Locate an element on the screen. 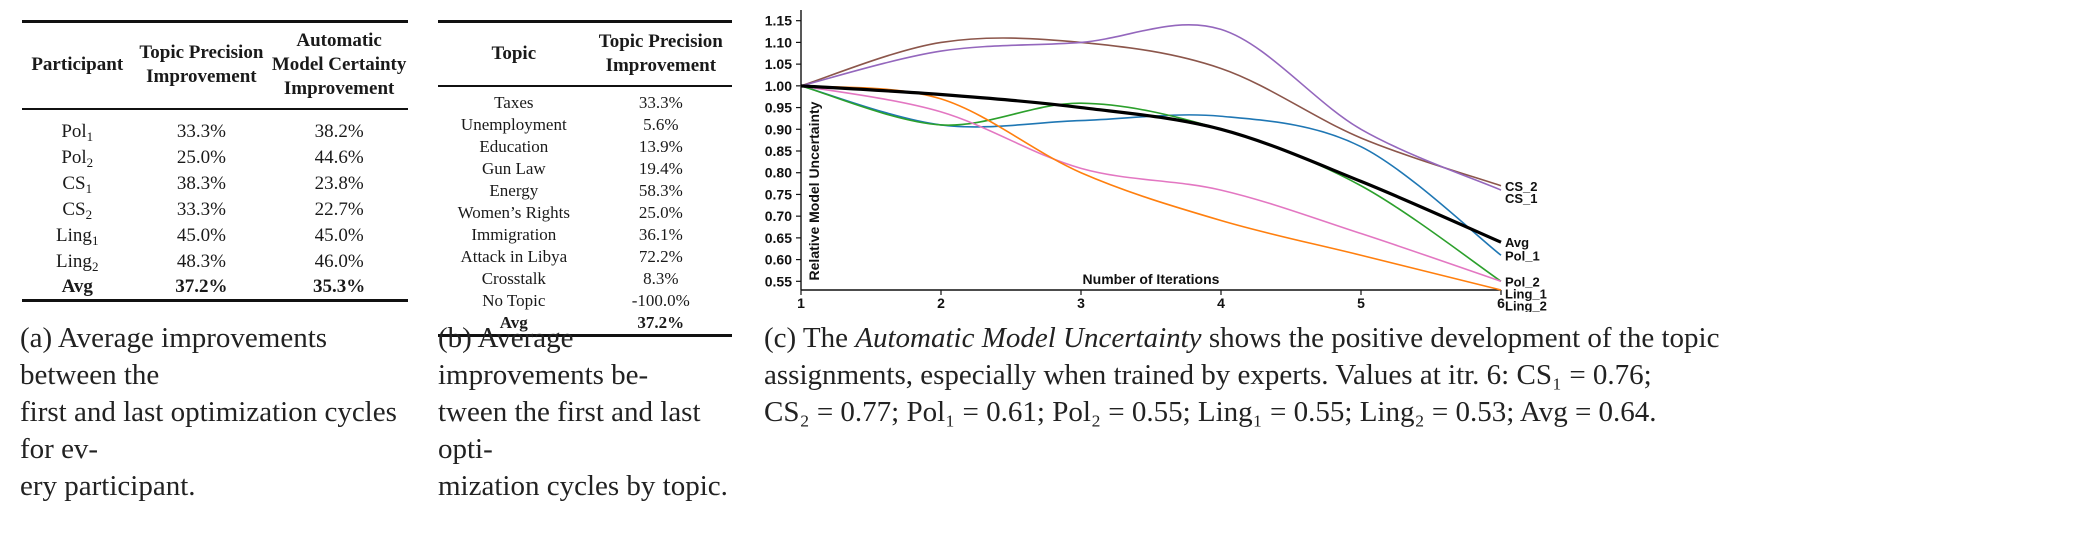  y-tick-label: 0.90 is located at coordinates (778, 129).